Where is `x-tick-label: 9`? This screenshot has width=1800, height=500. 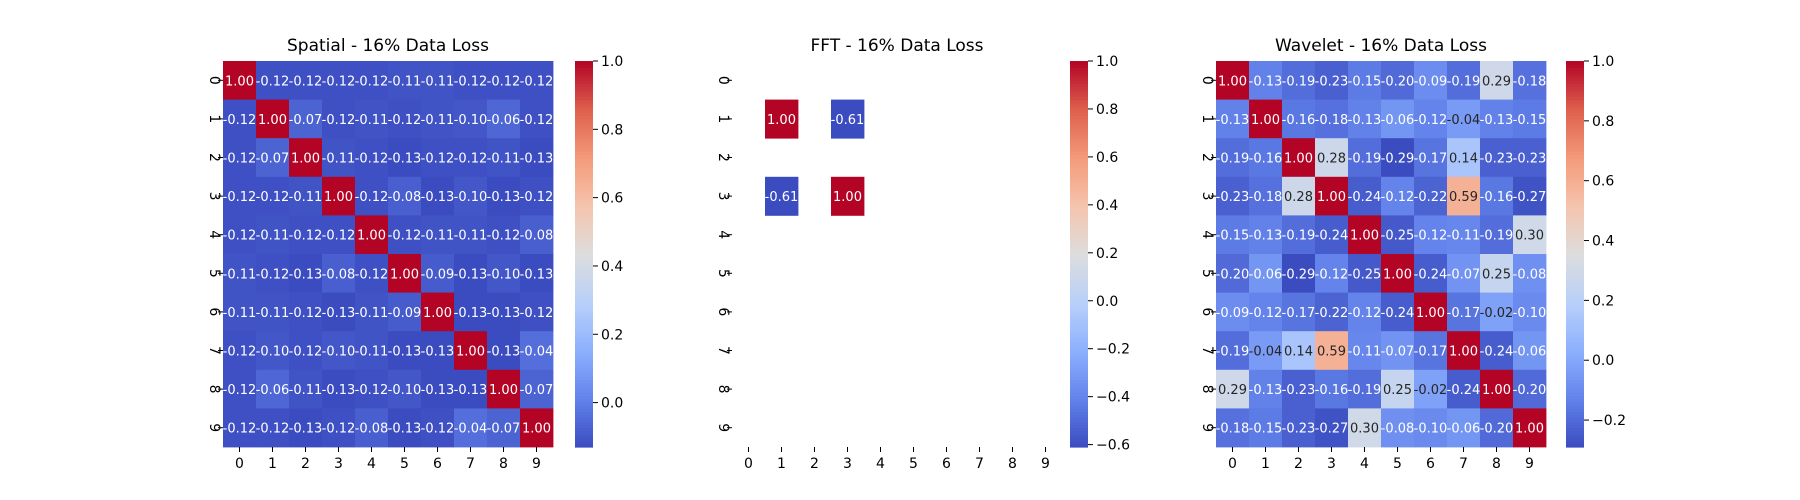 x-tick-label: 9 is located at coordinates (1529, 464).